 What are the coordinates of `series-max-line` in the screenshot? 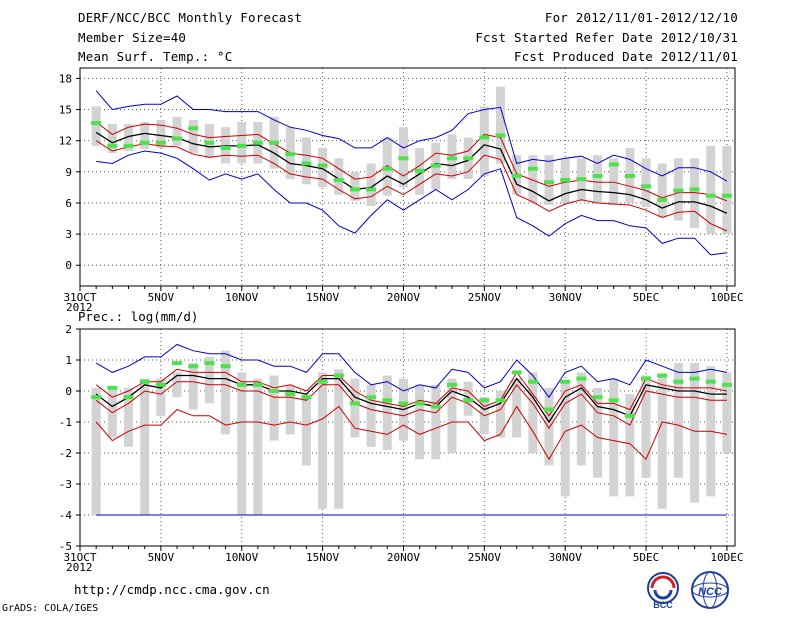 It's located at (411, 371).